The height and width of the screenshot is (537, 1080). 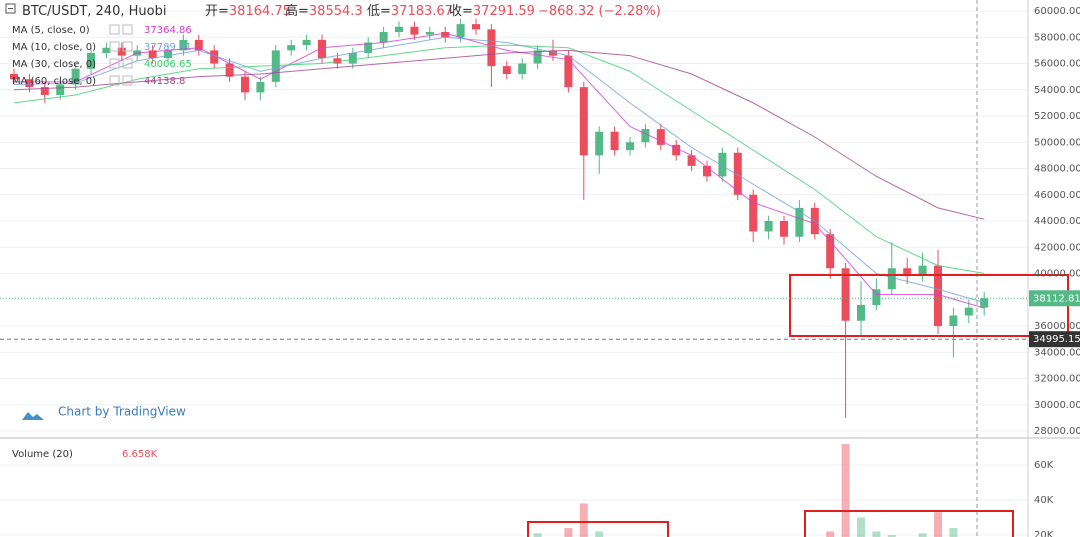 What do you see at coordinates (504, 11) in the screenshot?
I see `ohlc-value: 37291.59` at bounding box center [504, 11].